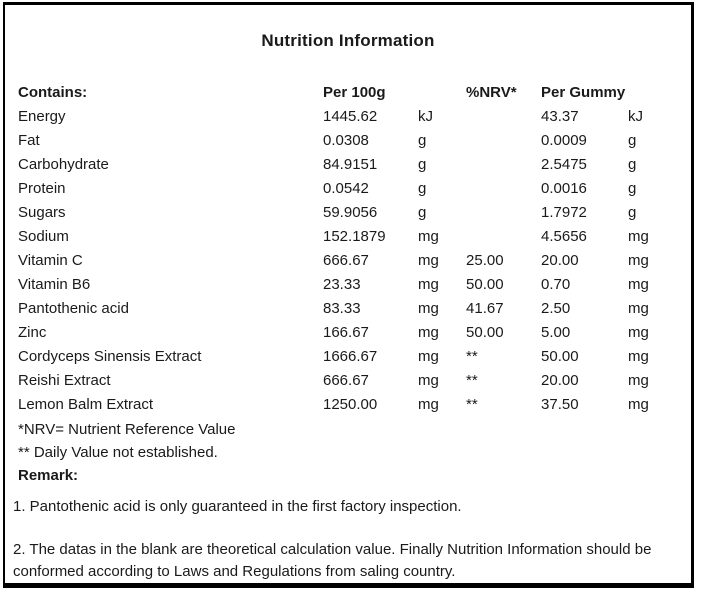 The image size is (705, 596). What do you see at coordinates (564, 188) in the screenshot?
I see `per-gummy-value: 0.0016` at bounding box center [564, 188].